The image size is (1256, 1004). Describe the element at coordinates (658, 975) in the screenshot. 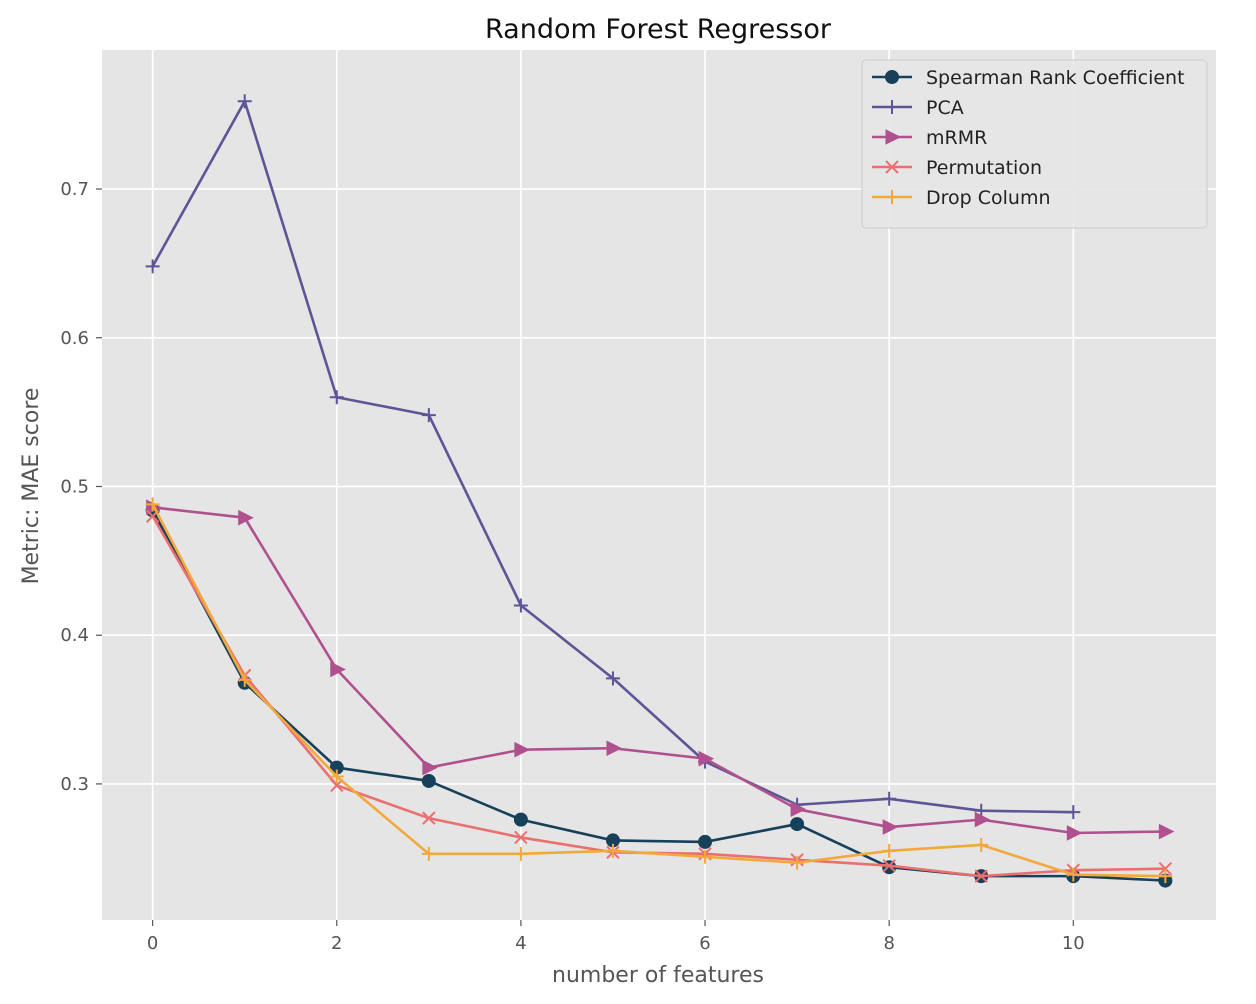

I see `x-axis-label: number of features` at that location.